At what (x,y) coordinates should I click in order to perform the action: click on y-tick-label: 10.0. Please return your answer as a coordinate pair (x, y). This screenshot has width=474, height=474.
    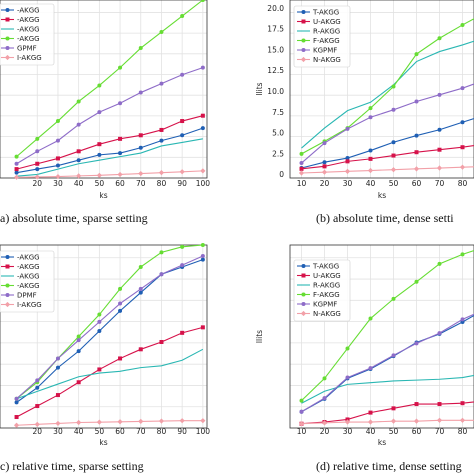
    Looking at the image, I should click on (275, 91).